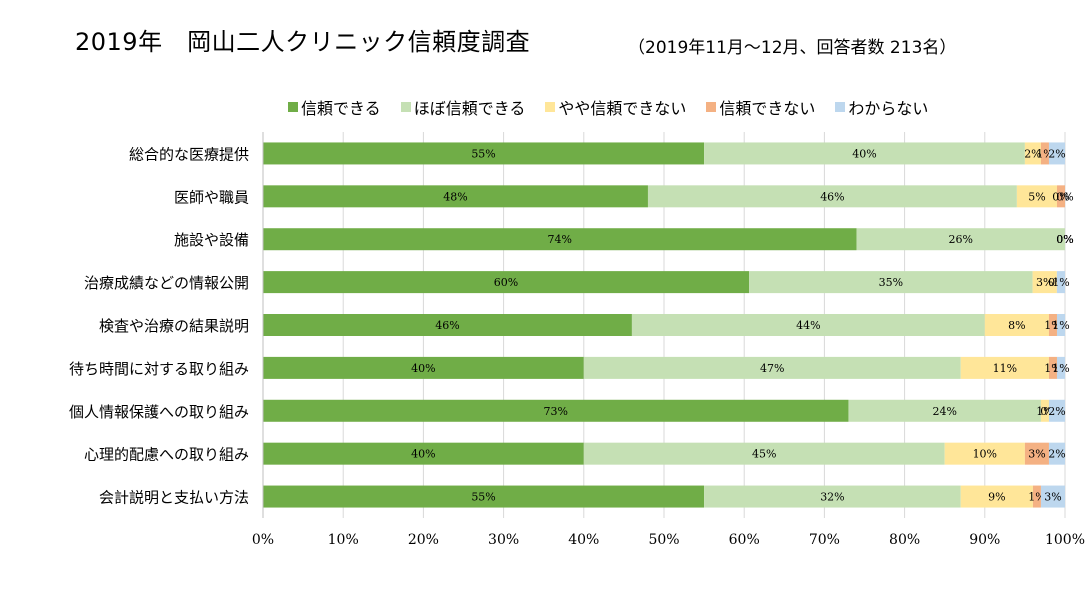 This screenshot has height=595, width=1092. I want to click on legend-item: 信頼できない, so click(760, 107).